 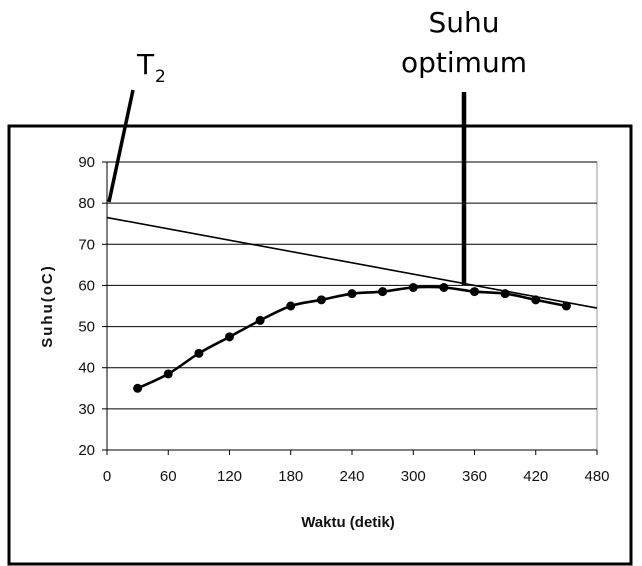 What do you see at coordinates (86, 244) in the screenshot?
I see `y-tick-label: 70` at bounding box center [86, 244].